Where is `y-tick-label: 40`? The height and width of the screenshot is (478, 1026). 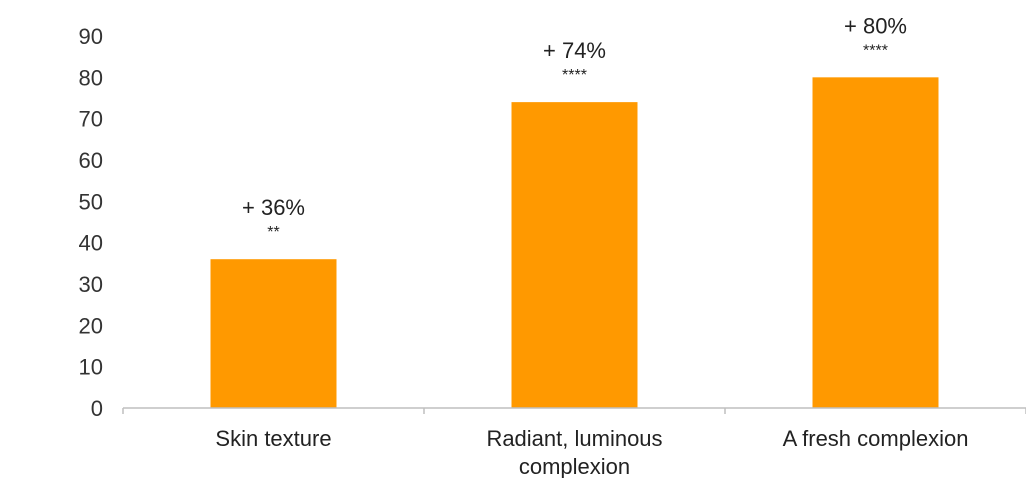
y-tick-label: 40 is located at coordinates (91, 243).